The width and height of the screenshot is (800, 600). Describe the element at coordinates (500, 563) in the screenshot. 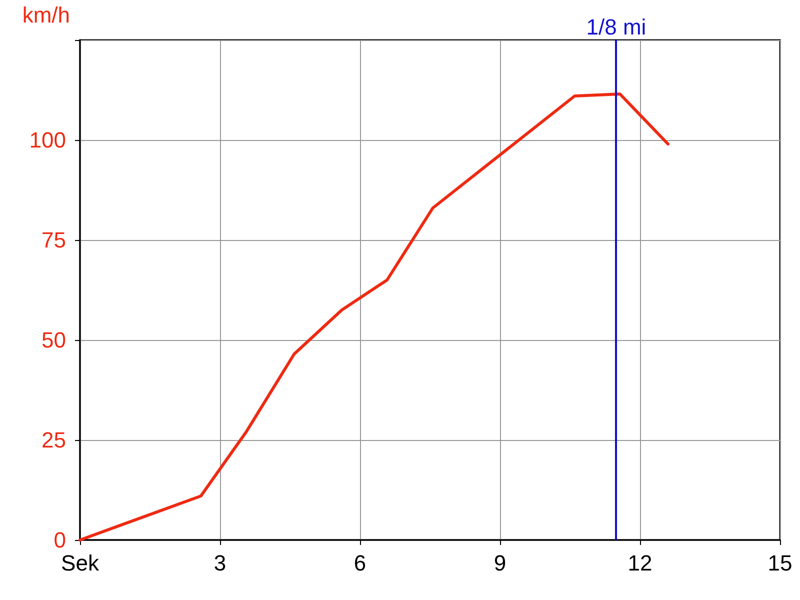

I see `x-tick-label: 9` at that location.